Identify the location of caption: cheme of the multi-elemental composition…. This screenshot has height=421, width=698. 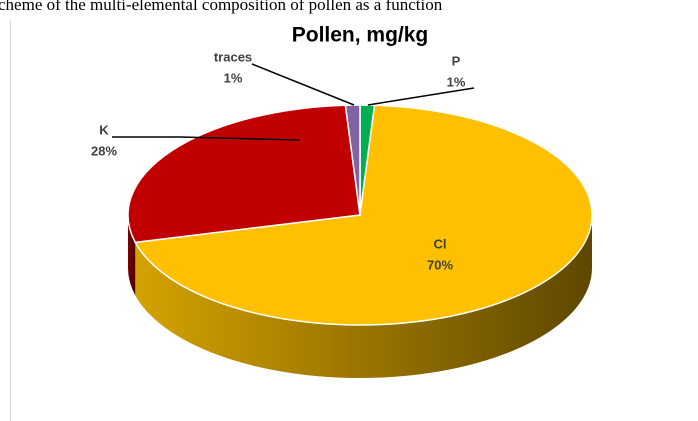
(221, 7).